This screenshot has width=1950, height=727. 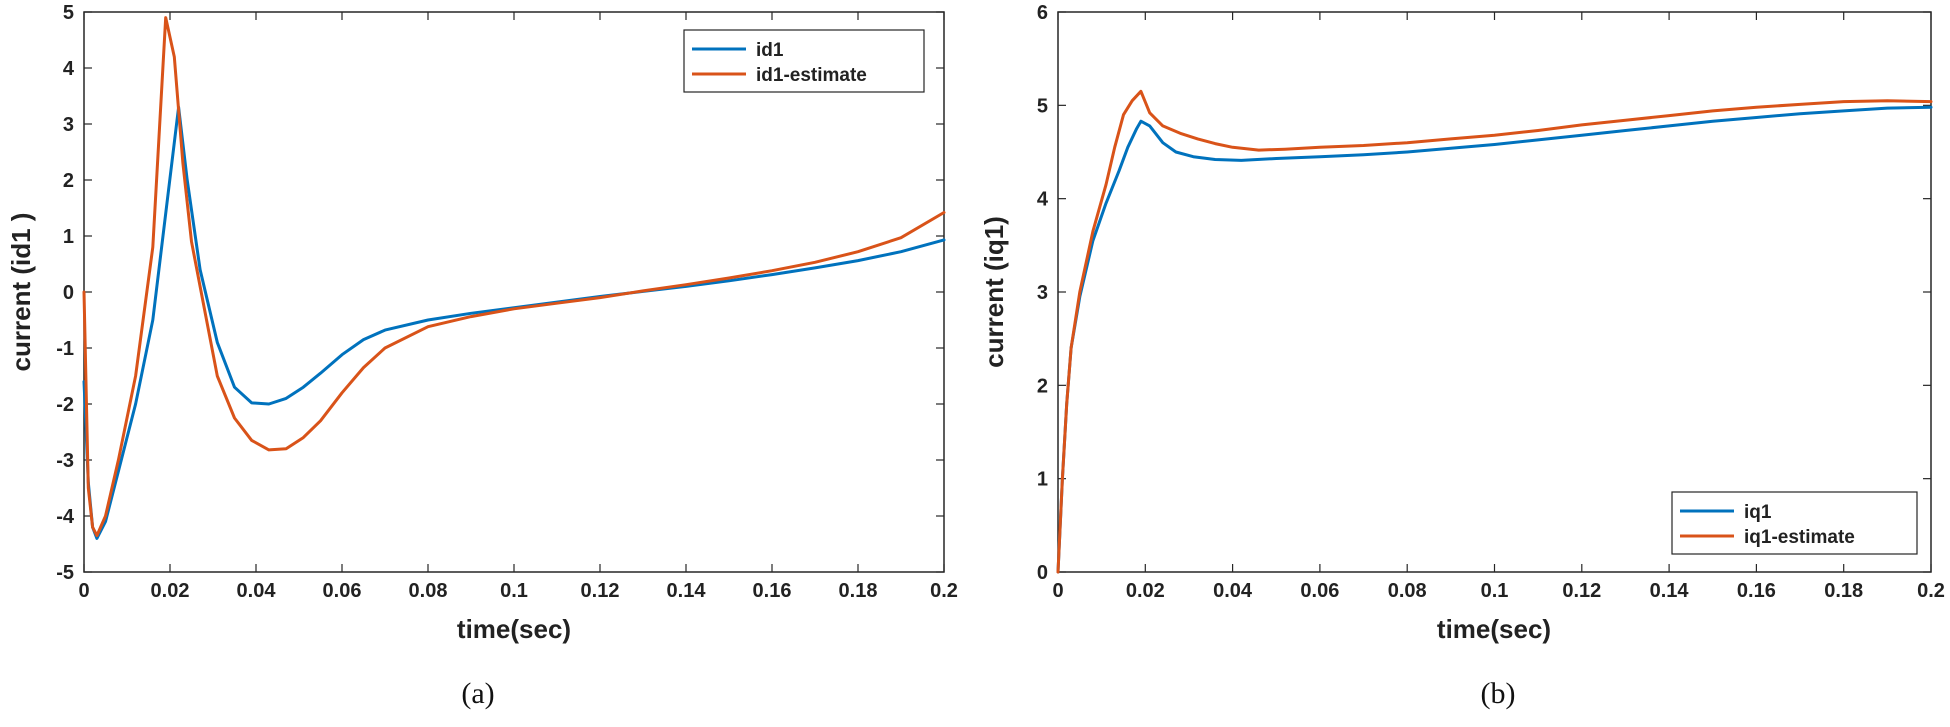 What do you see at coordinates (68, 13) in the screenshot?
I see `y-tick-label-a: 5` at bounding box center [68, 13].